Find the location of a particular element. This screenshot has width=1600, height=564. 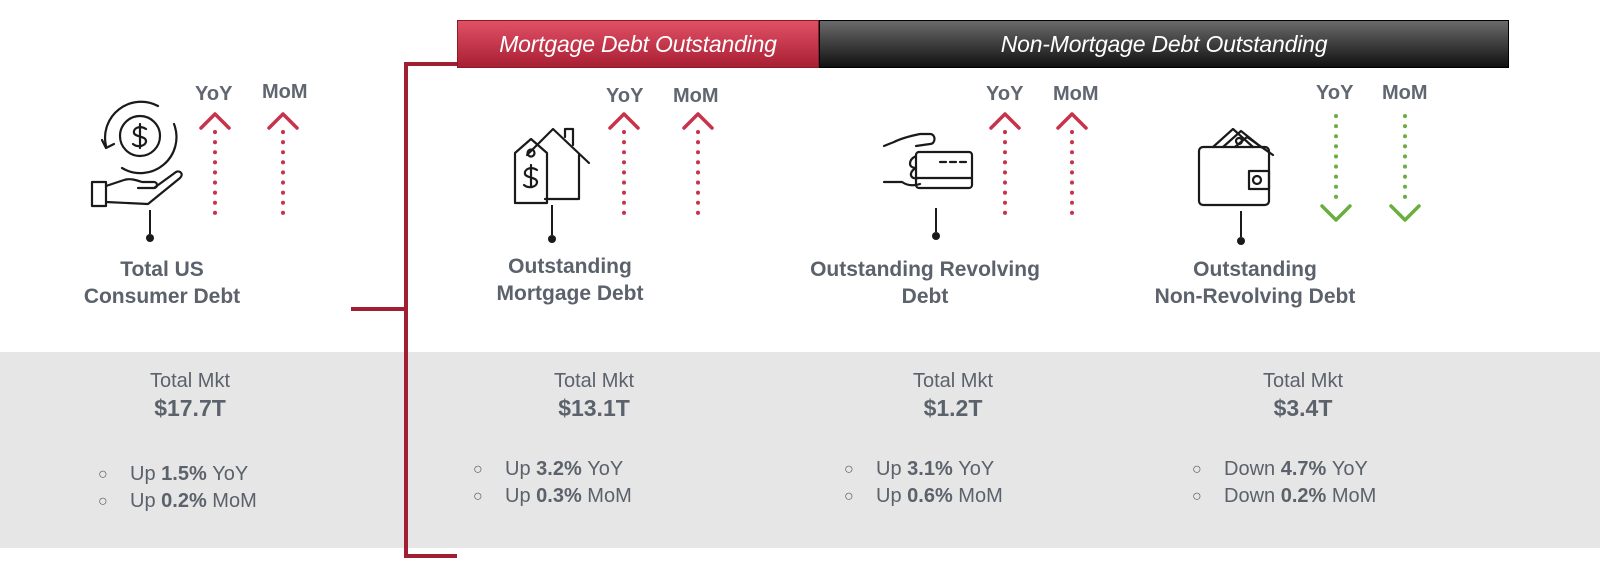

total-mkt-value: $3.4T is located at coordinates (1303, 408).